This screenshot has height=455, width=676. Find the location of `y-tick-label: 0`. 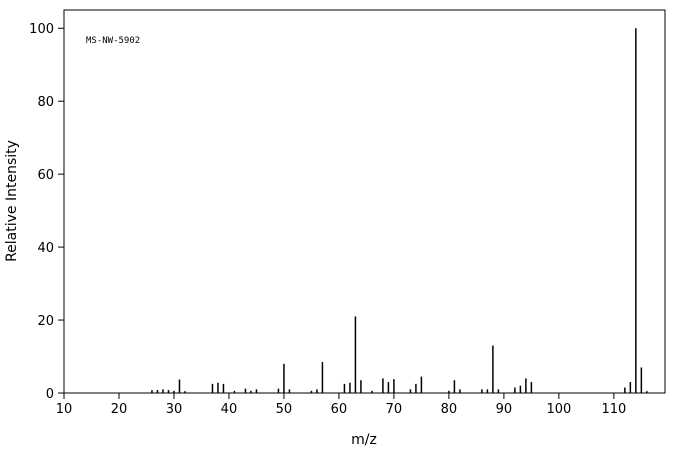

y-tick-label: 0 is located at coordinates (50, 394).